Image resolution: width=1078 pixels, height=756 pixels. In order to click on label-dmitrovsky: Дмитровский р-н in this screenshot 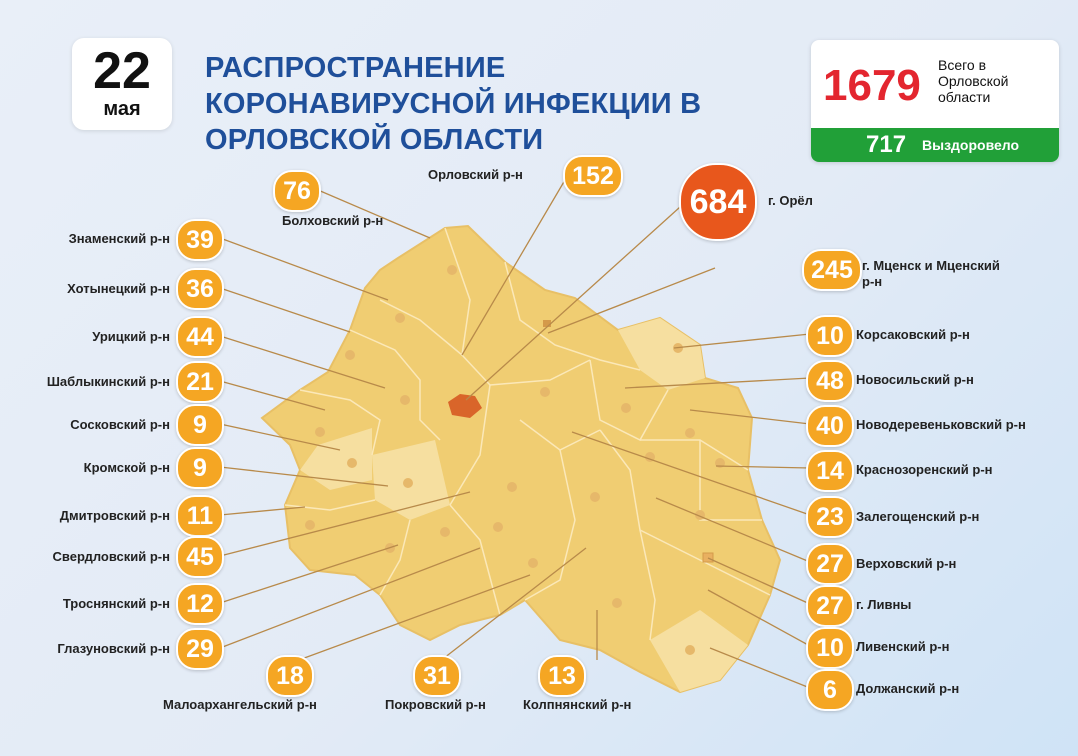, I will do `click(114, 515)`.